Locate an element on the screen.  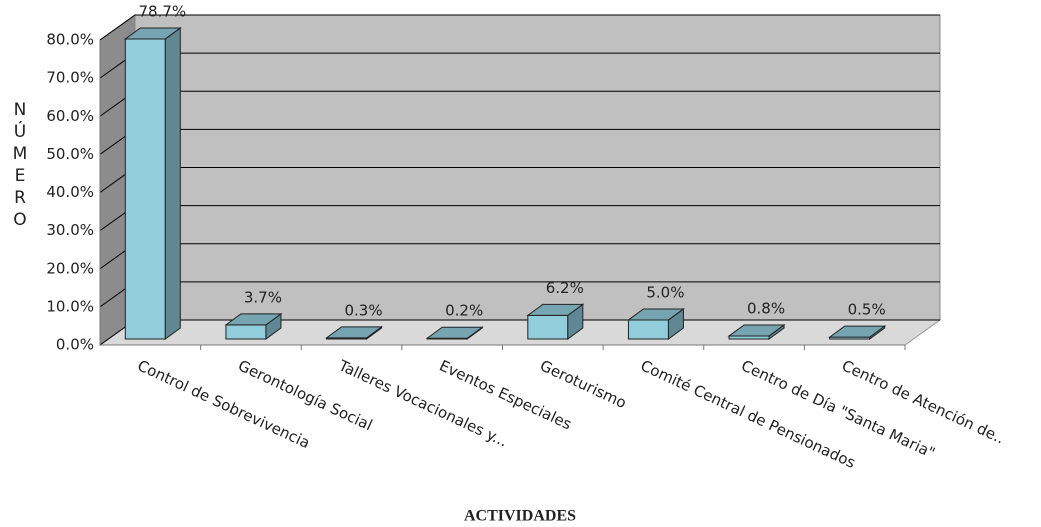
data-label: 0.5% is located at coordinates (867, 310).